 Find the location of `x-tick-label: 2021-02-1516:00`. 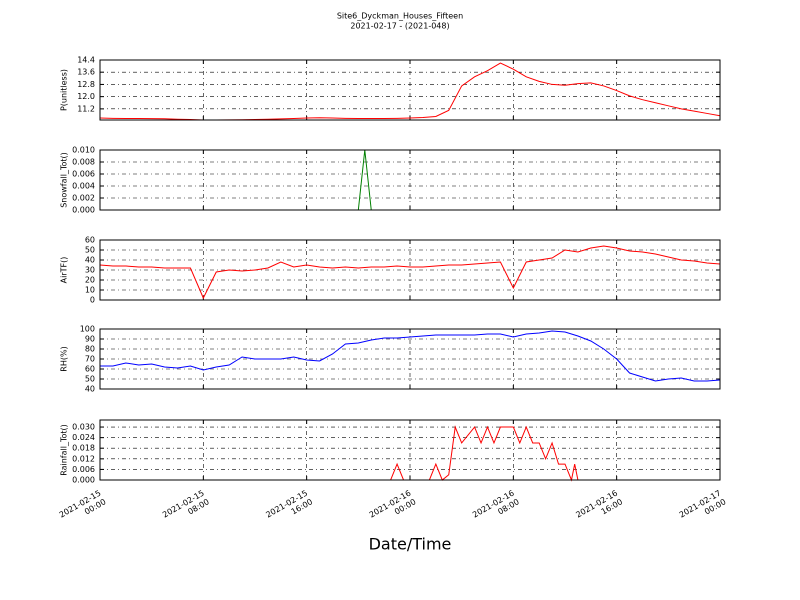

x-tick-label: 2021-02-1516:00 is located at coordinates (289, 508).